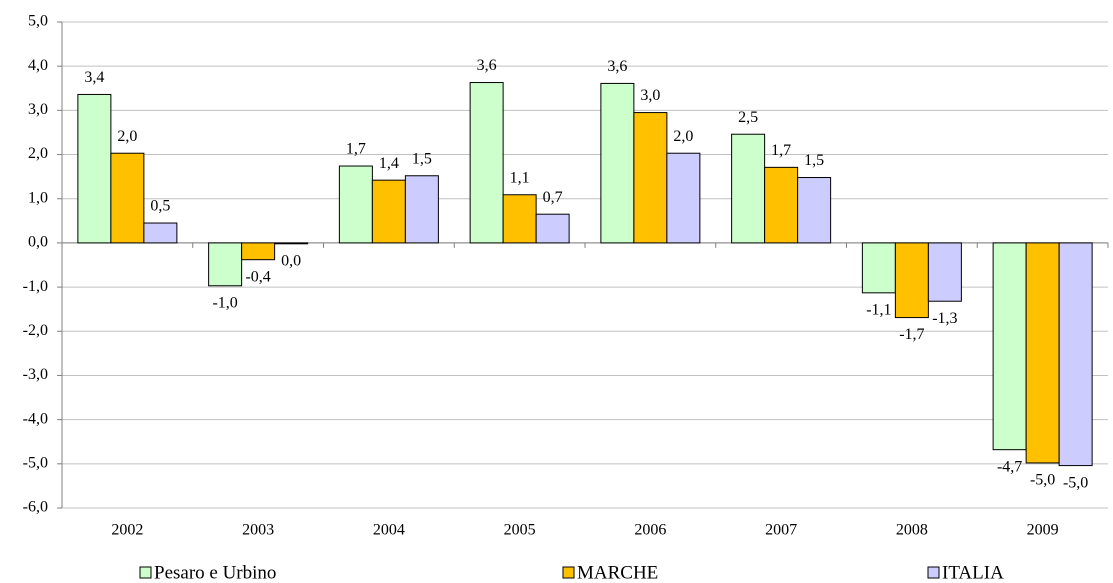 Image resolution: width=1113 pixels, height=583 pixels. Describe the element at coordinates (617, 572) in the screenshot. I see `legend-label: MARCHE` at that location.